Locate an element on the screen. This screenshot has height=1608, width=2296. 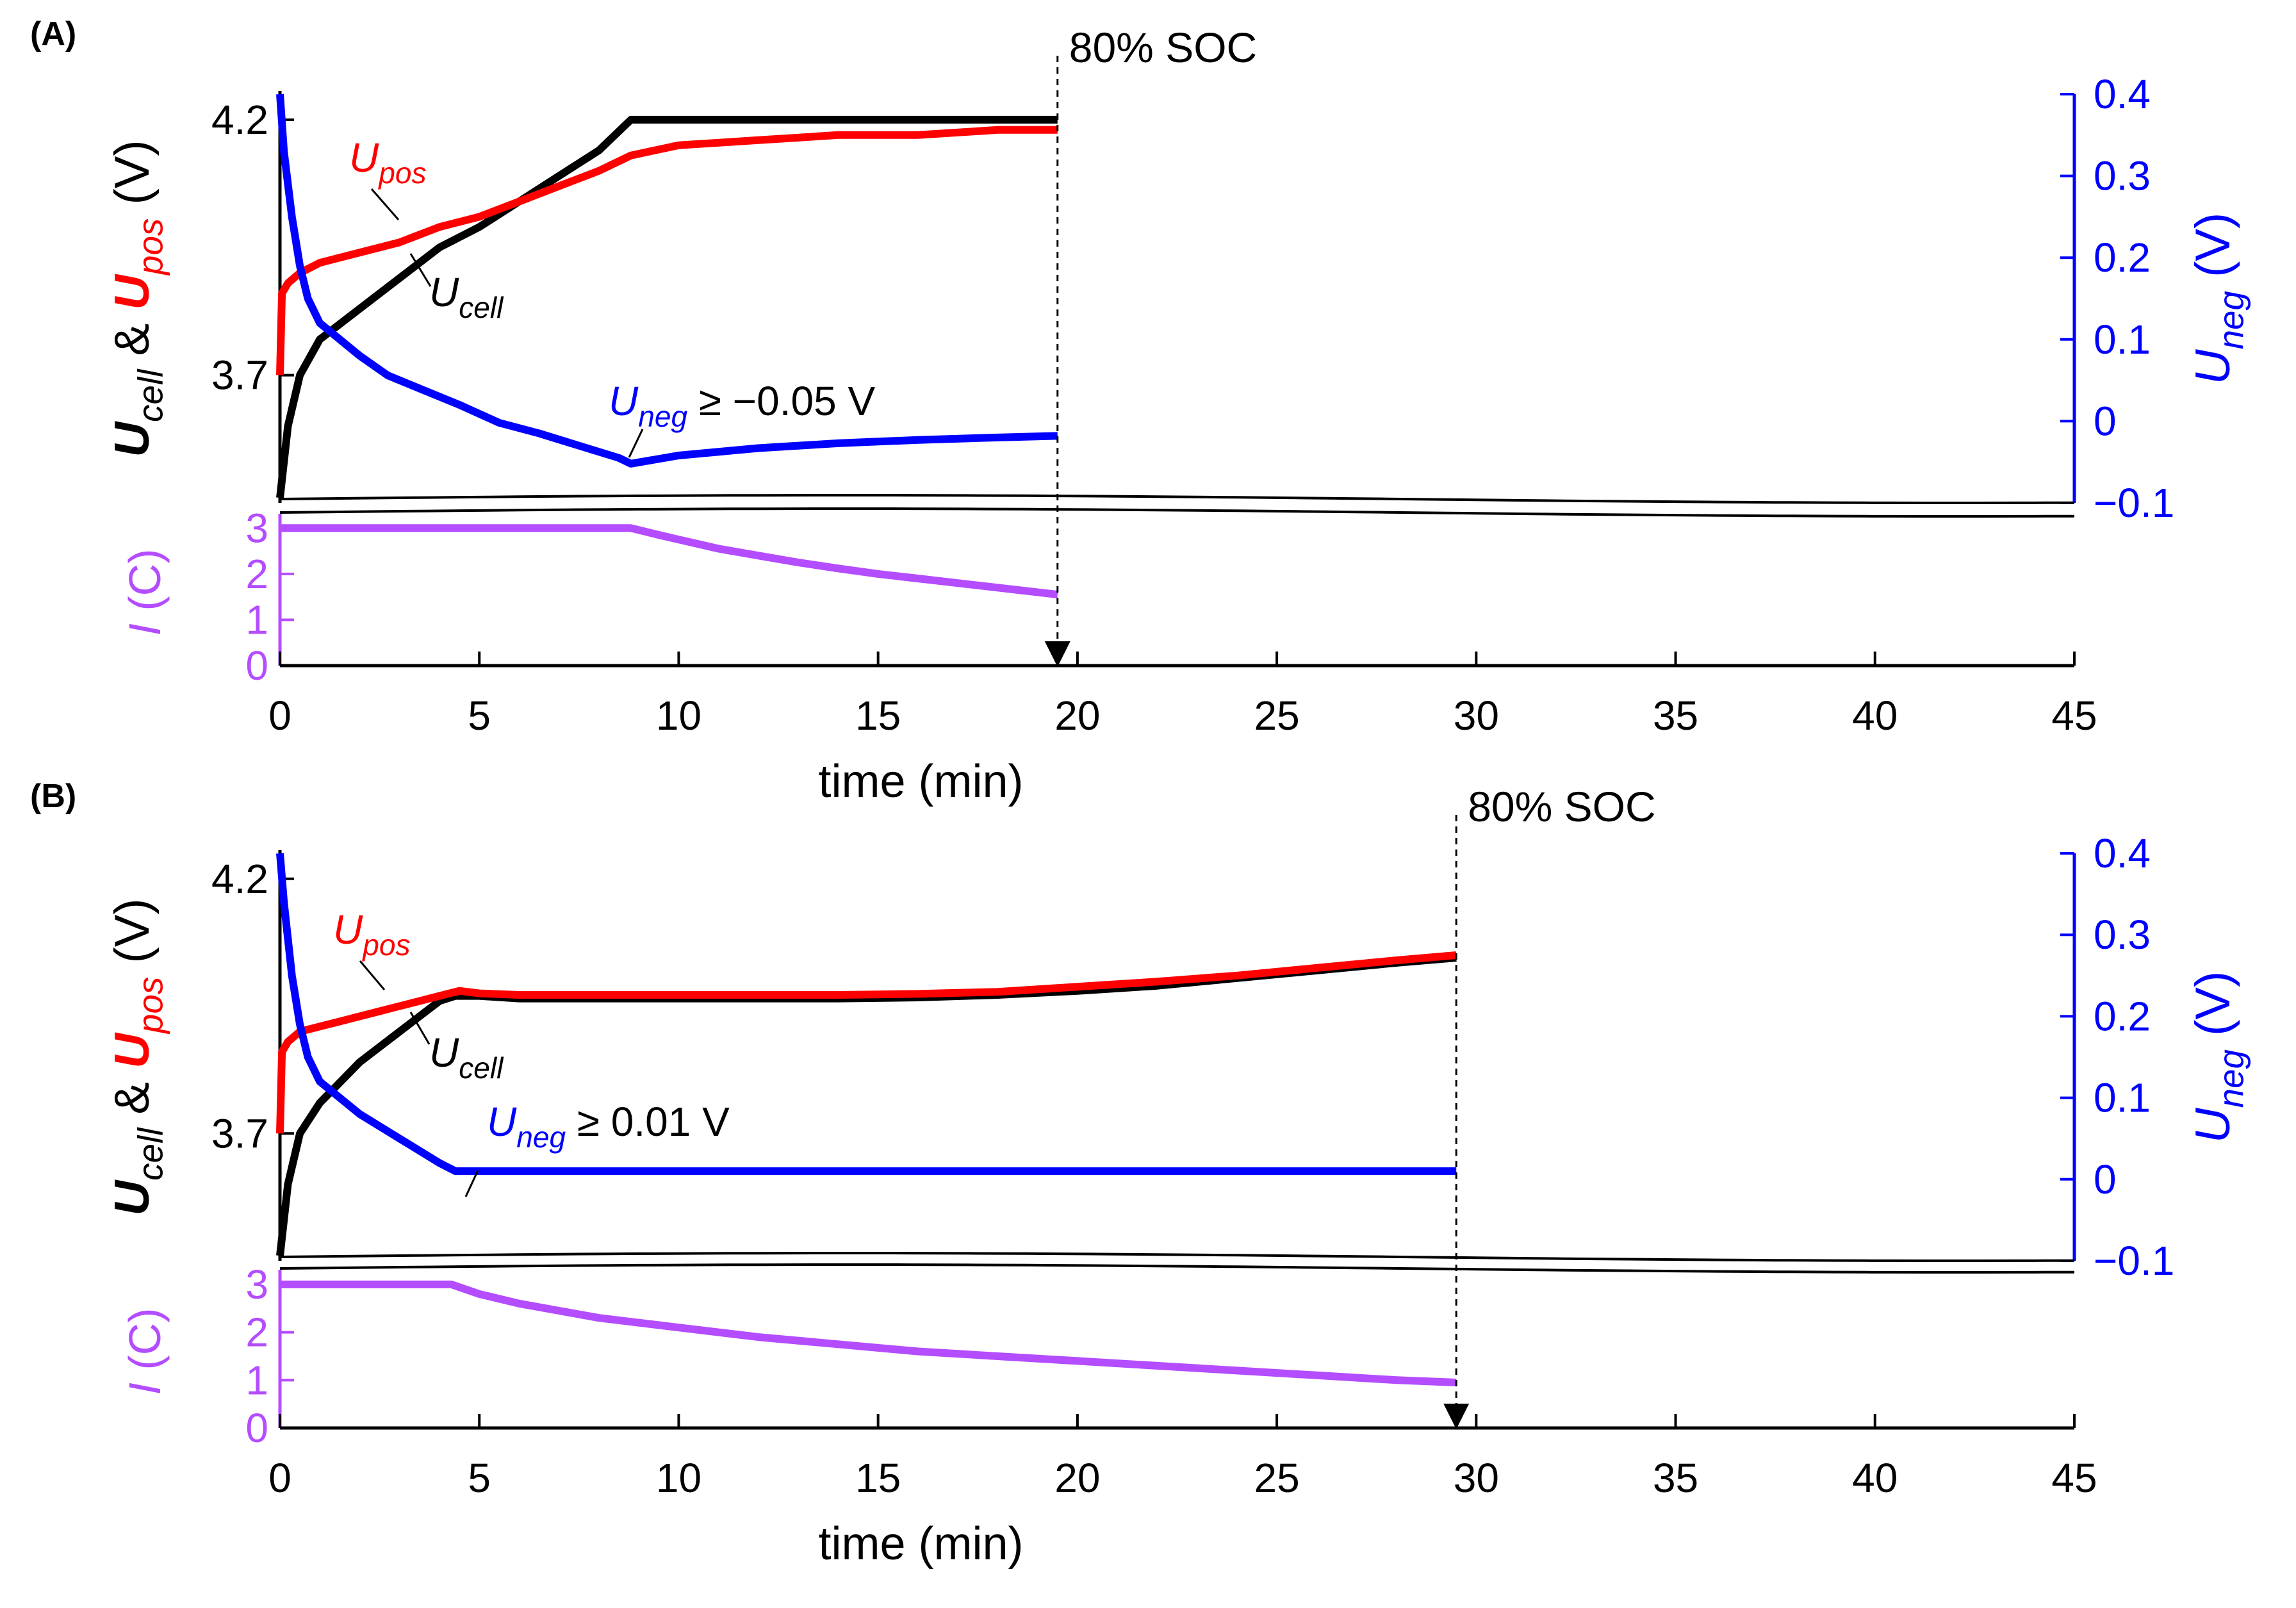
uneg-annotation: Uneg ≥ 0.01 V is located at coordinates (608, 1126).